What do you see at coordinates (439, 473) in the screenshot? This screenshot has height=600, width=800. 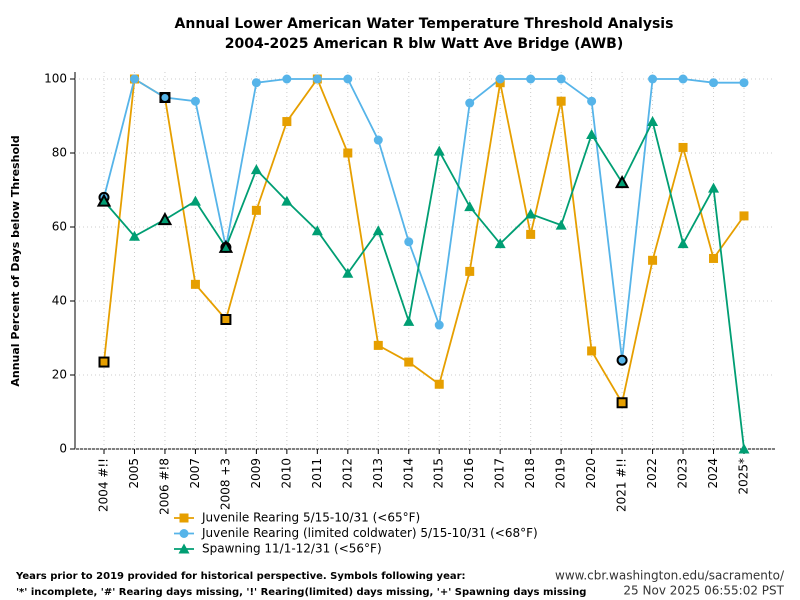 I see `x-tick-label: 2015` at bounding box center [439, 473].